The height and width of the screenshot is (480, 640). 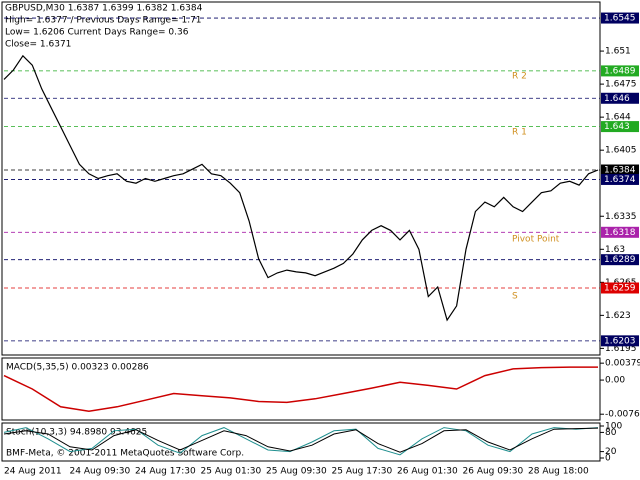 I want to click on annotation: Pivot Point, so click(x=536, y=240).